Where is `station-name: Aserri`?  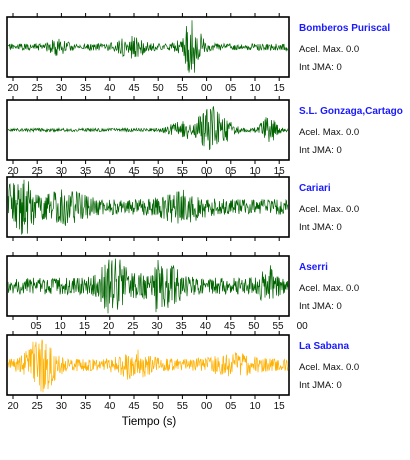 station-name: Aserri is located at coordinates (313, 267).